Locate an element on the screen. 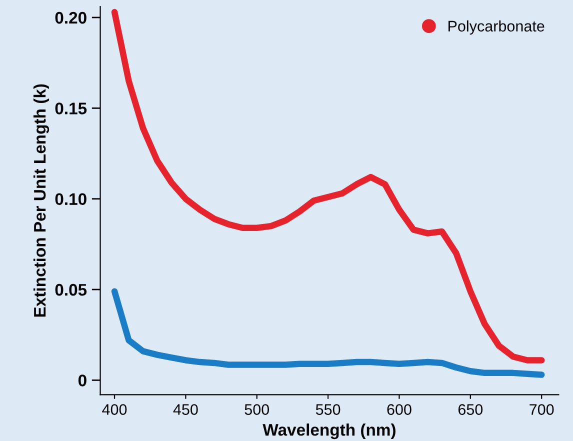  x-tick-label: 700 is located at coordinates (542, 409).